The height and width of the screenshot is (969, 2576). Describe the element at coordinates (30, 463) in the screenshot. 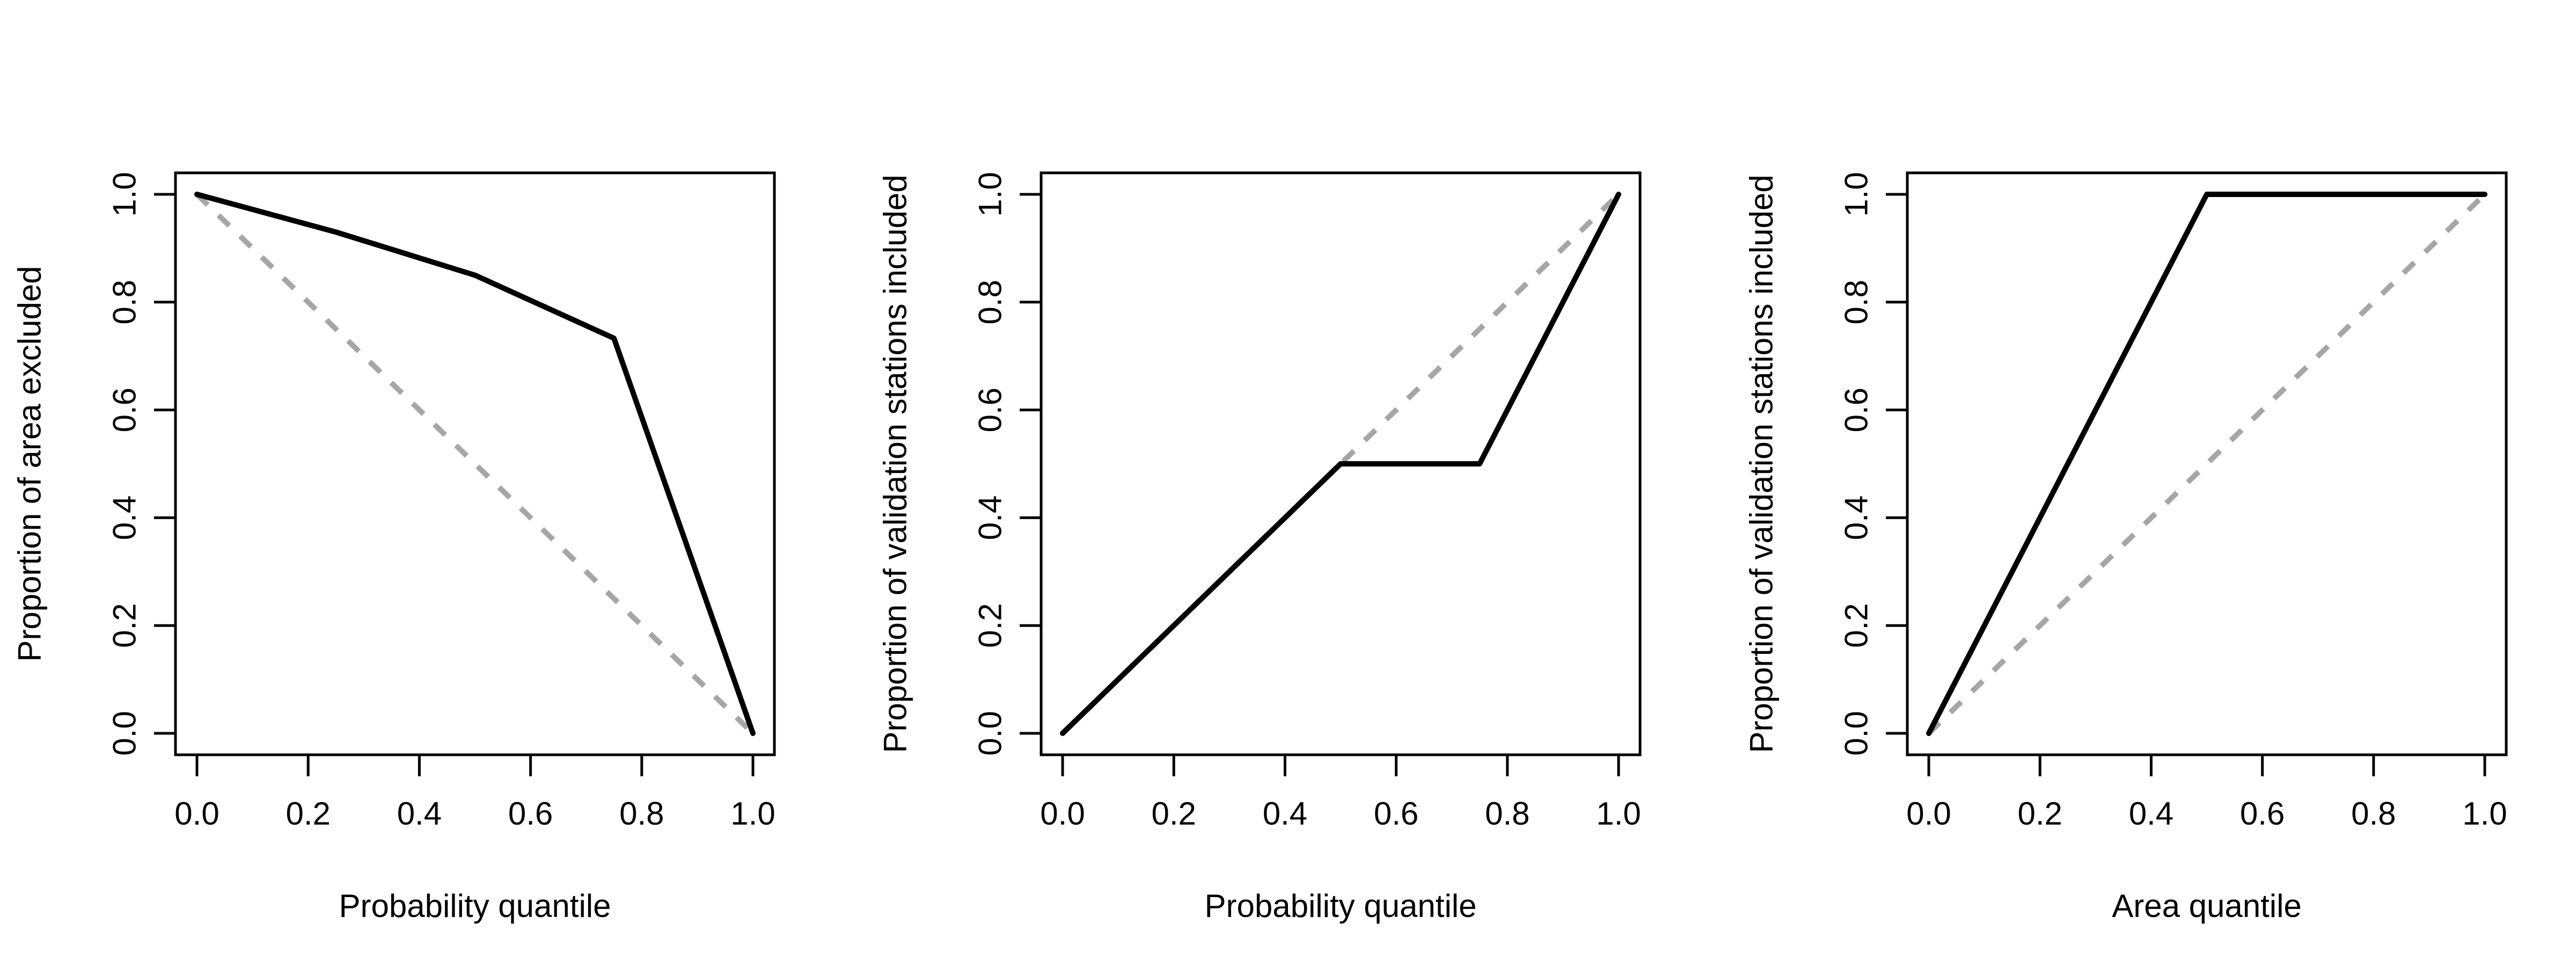

I see `y-axis-title: Proportion of area excluded` at that location.